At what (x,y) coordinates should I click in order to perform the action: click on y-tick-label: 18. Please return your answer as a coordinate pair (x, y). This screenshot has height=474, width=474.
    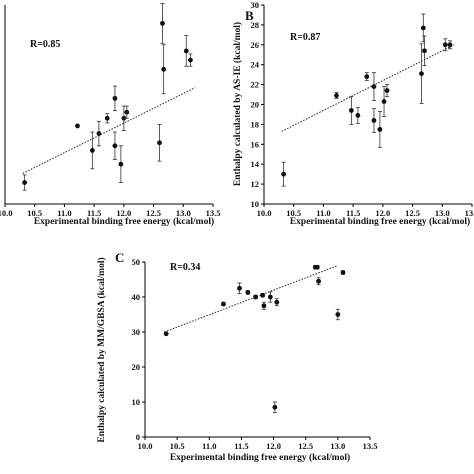
    Looking at the image, I should click on (255, 124).